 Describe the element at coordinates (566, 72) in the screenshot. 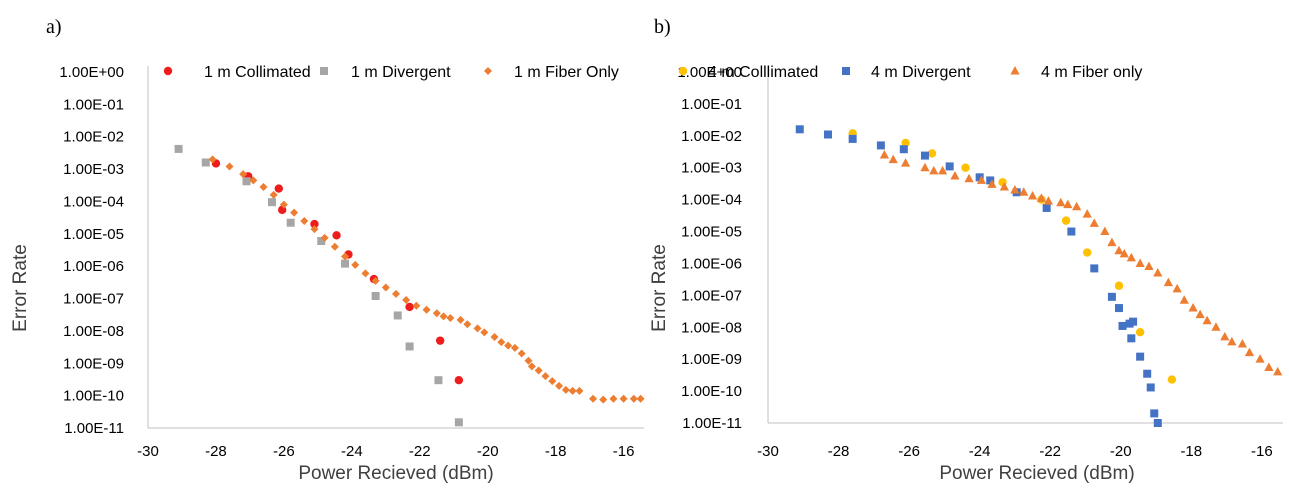

I see `legend-entry: 1 m Fiber Only` at that location.